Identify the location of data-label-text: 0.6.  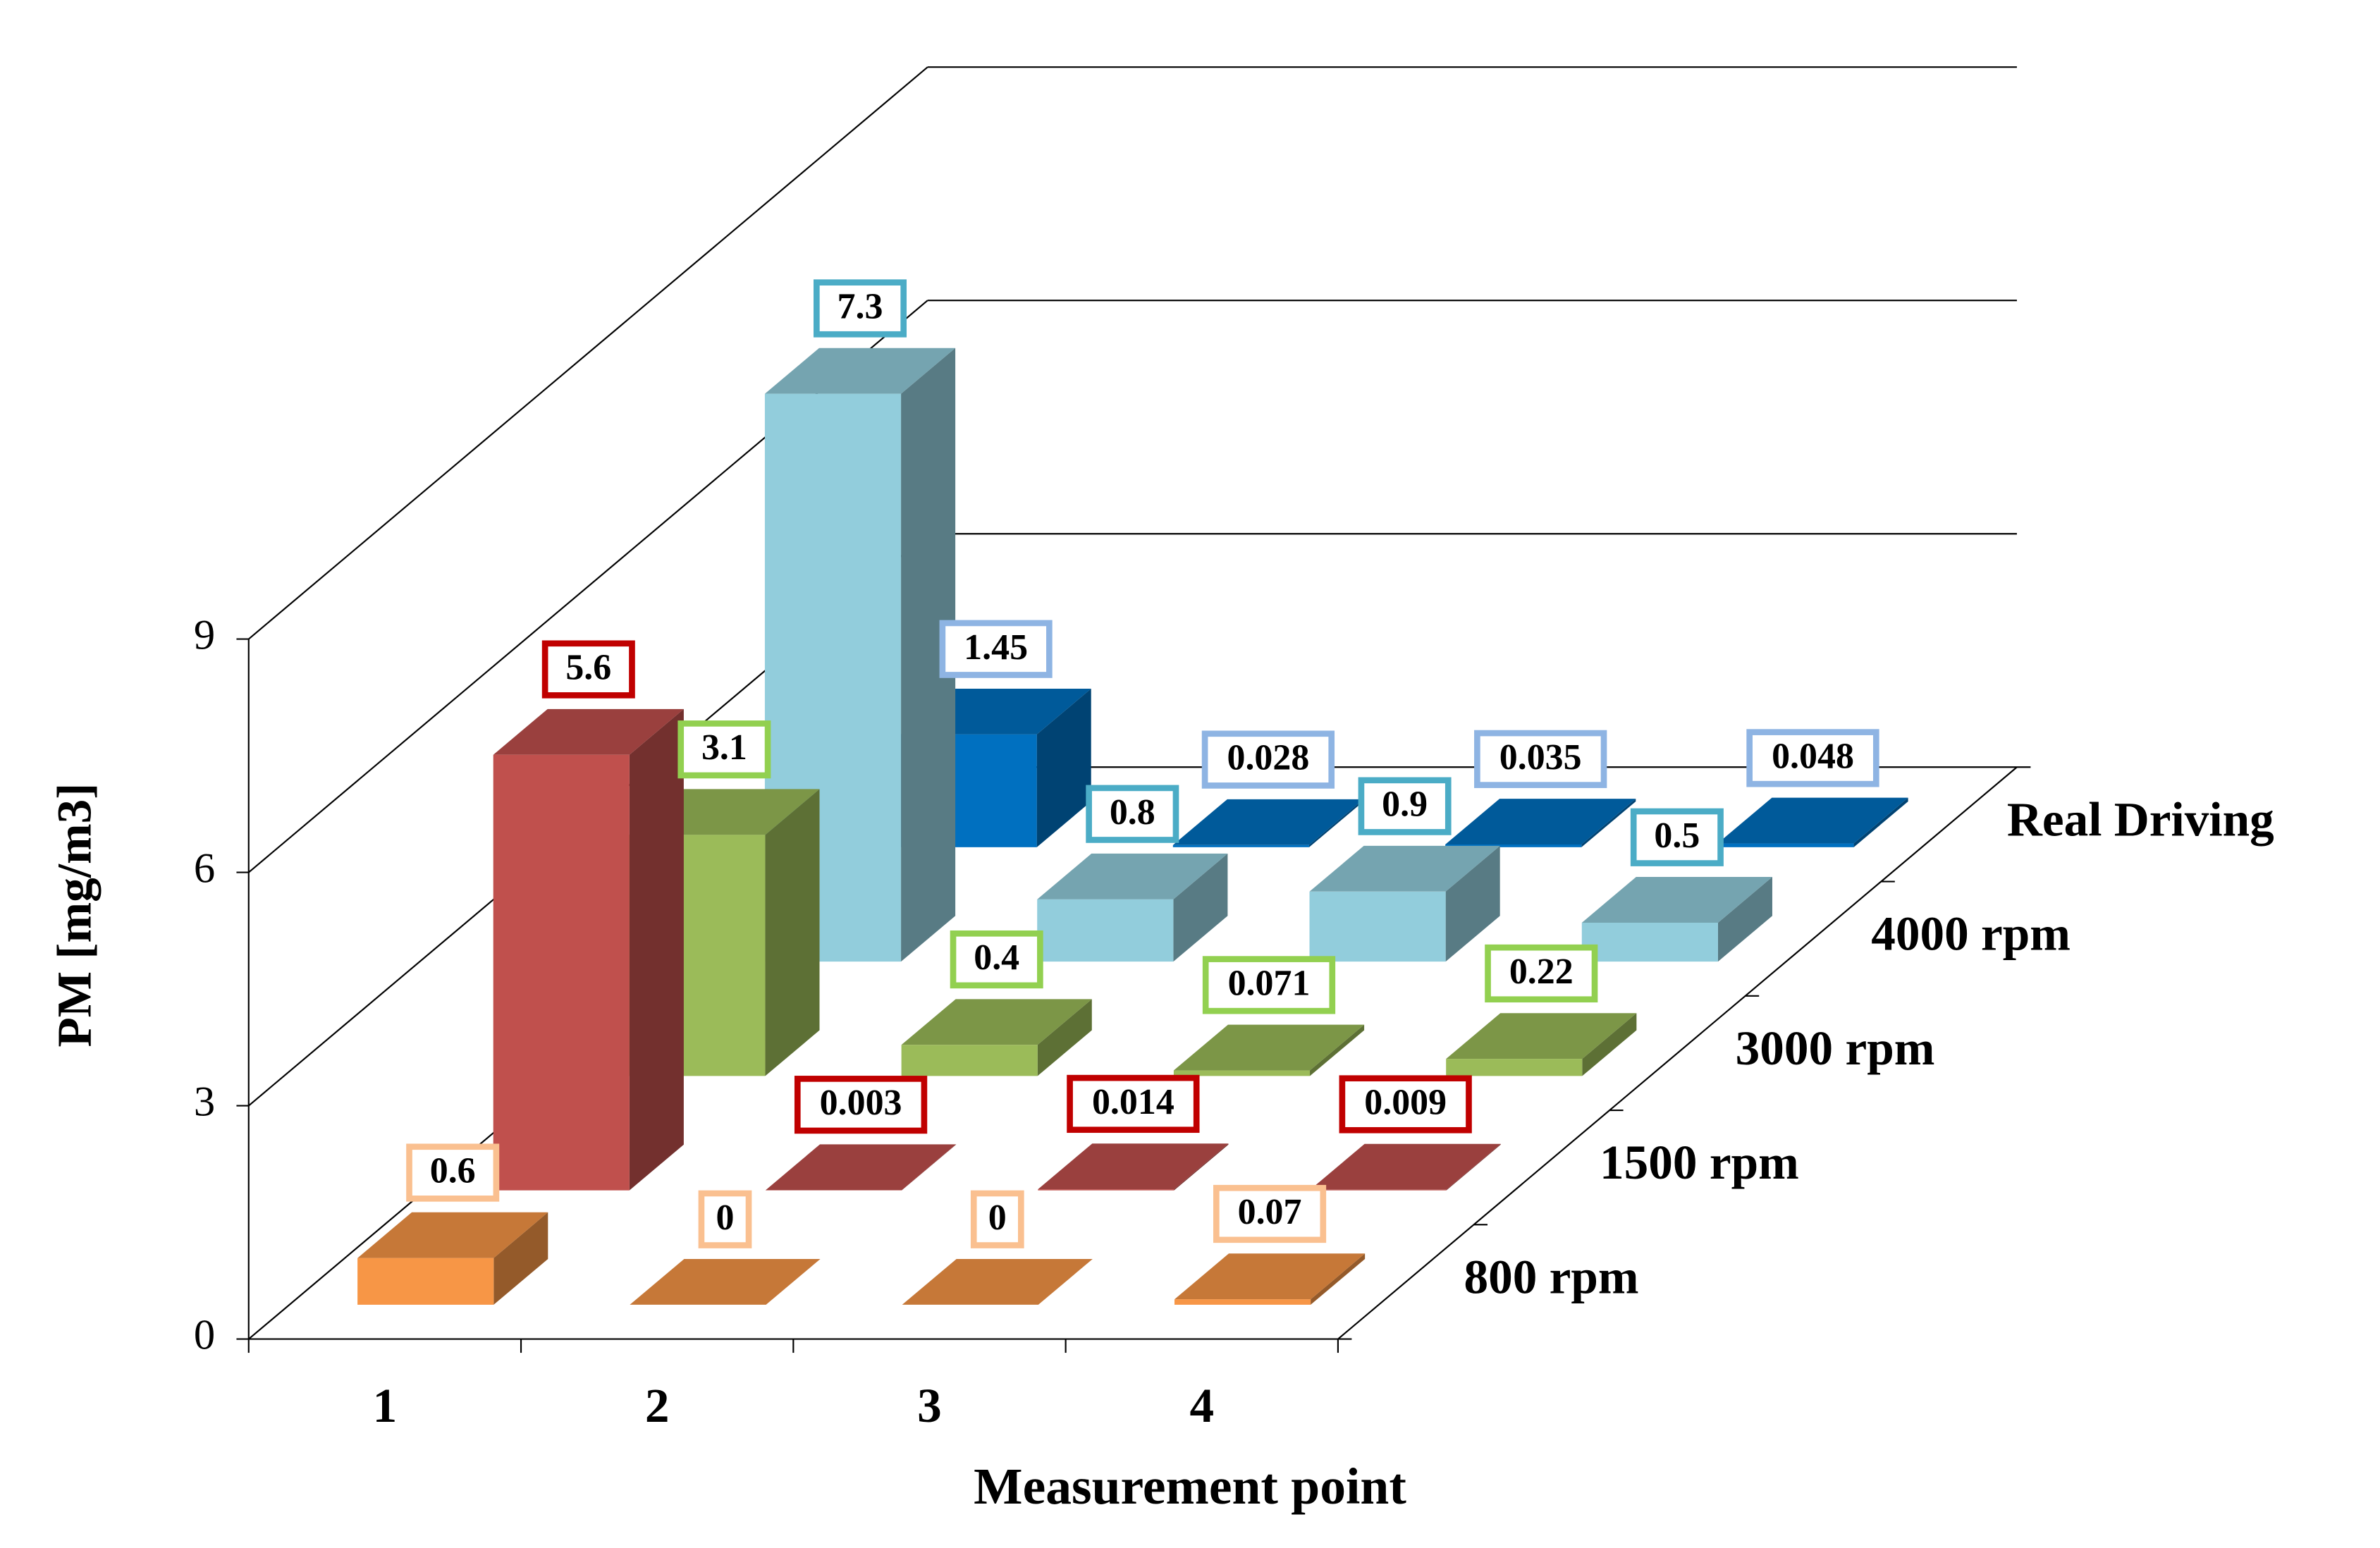
(453, 1171).